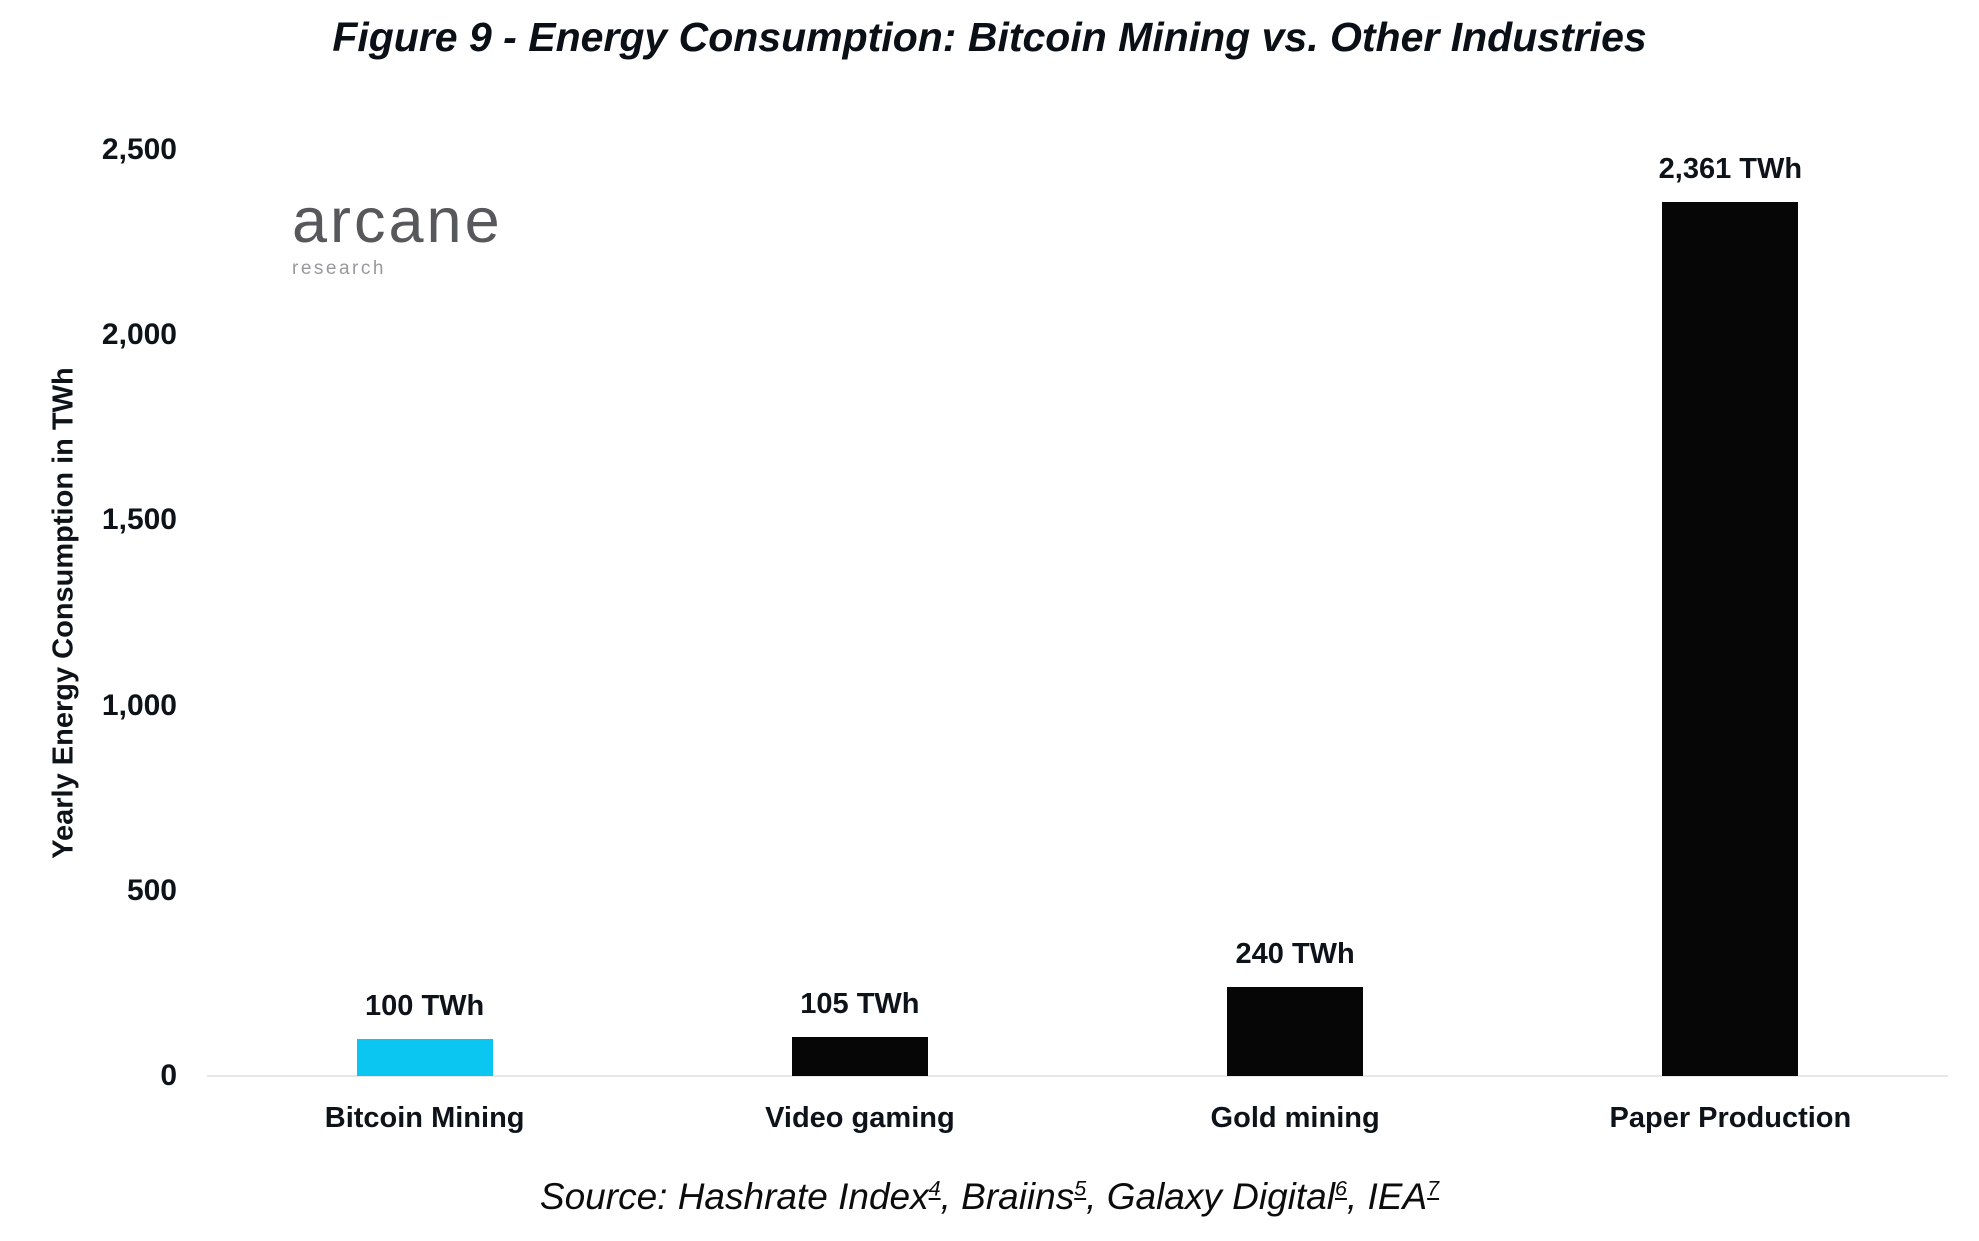  What do you see at coordinates (1433, 1188) in the screenshot?
I see `footnote-ref-7: 7` at bounding box center [1433, 1188].